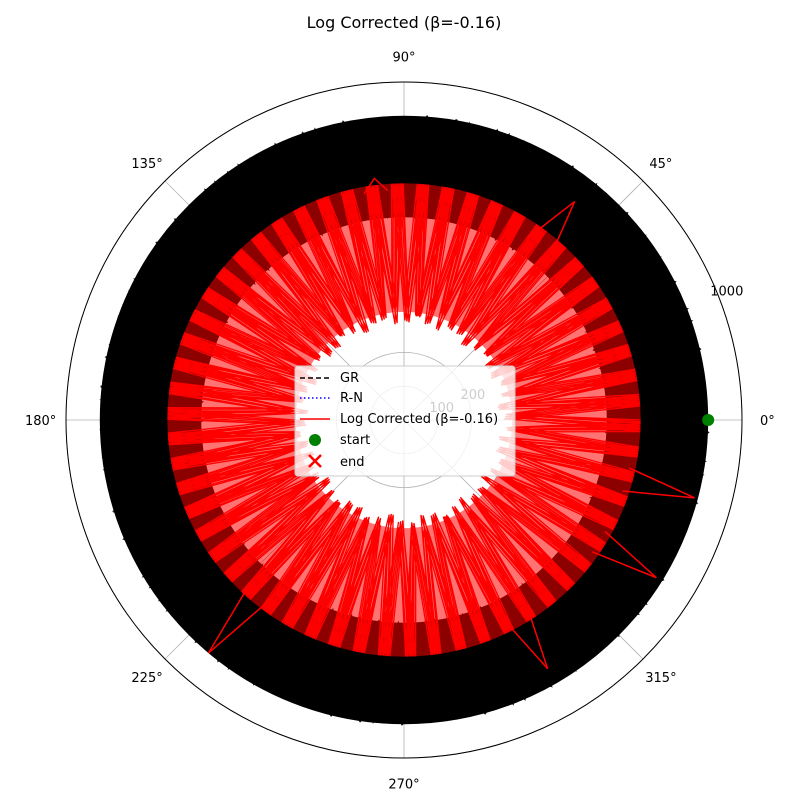  What do you see at coordinates (660, 164) in the screenshot?
I see `theta-tick-label: 45°` at bounding box center [660, 164].